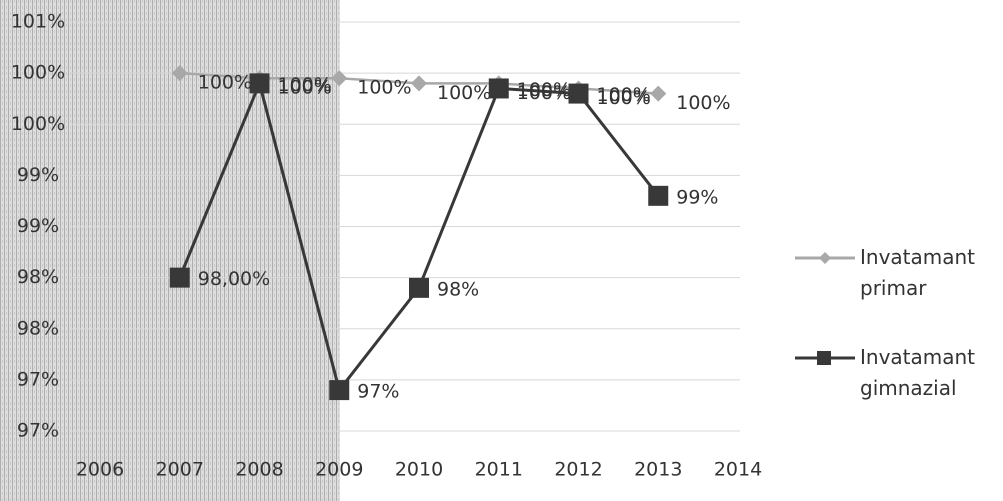 The image size is (1003, 501). I want to click on x-tick-label: 2006, so click(100, 470).